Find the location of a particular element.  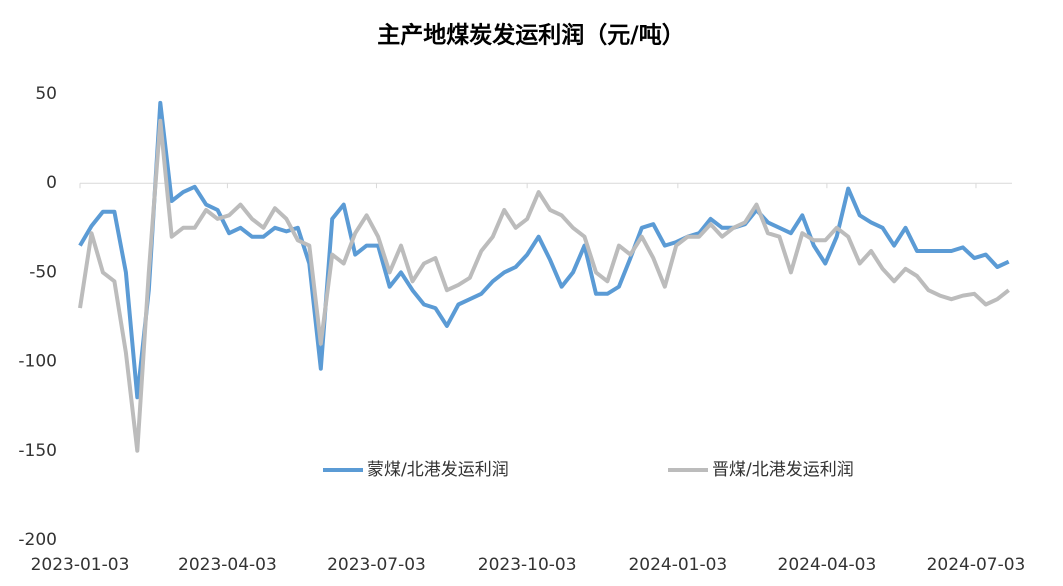

y-tick-label: -100 is located at coordinates (37, 362).